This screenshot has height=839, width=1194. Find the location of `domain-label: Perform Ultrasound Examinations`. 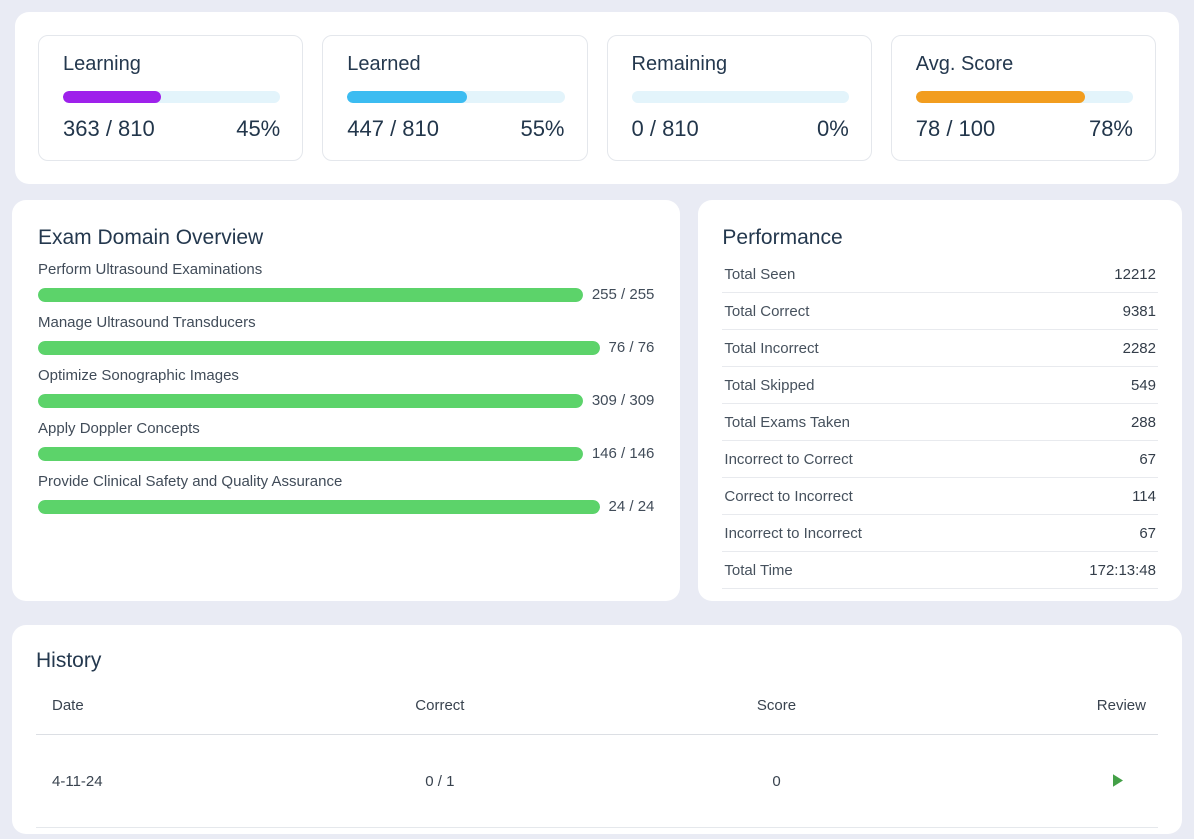

domain-label: Perform Ultrasound Examinations is located at coordinates (150, 269).